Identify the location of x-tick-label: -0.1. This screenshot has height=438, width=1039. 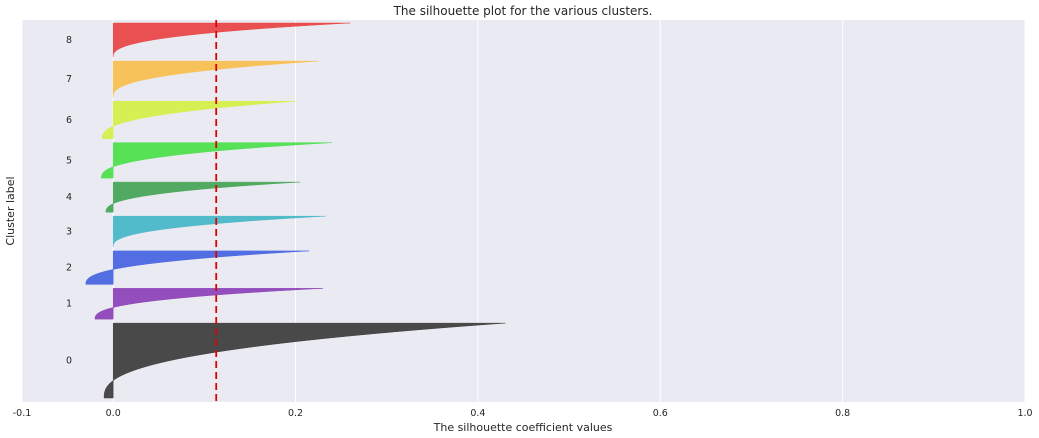
(22, 413).